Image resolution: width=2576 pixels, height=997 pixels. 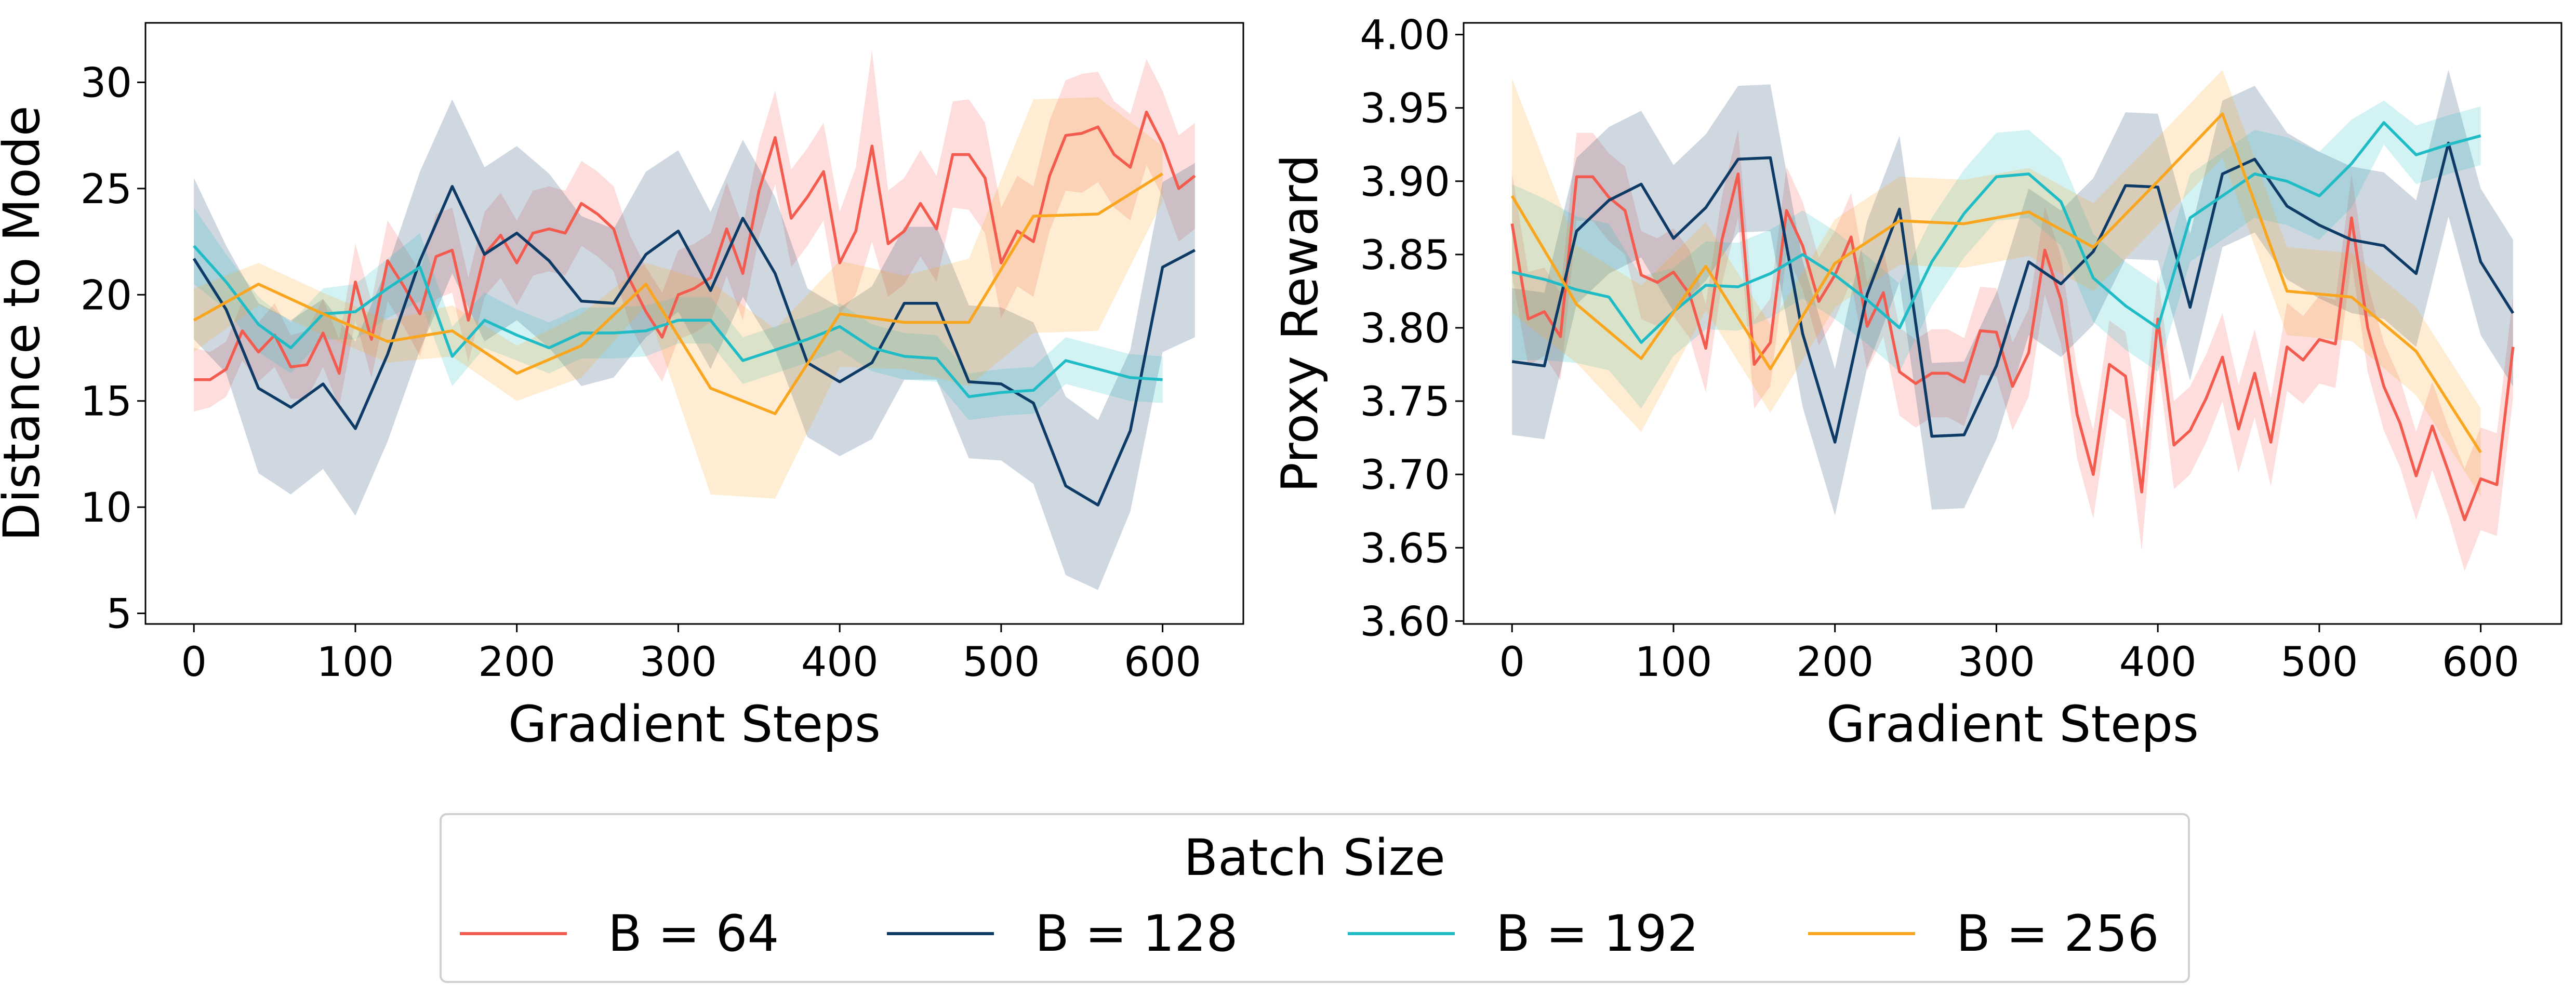 I want to click on y-tick-label: 3.65, so click(x=1405, y=548).